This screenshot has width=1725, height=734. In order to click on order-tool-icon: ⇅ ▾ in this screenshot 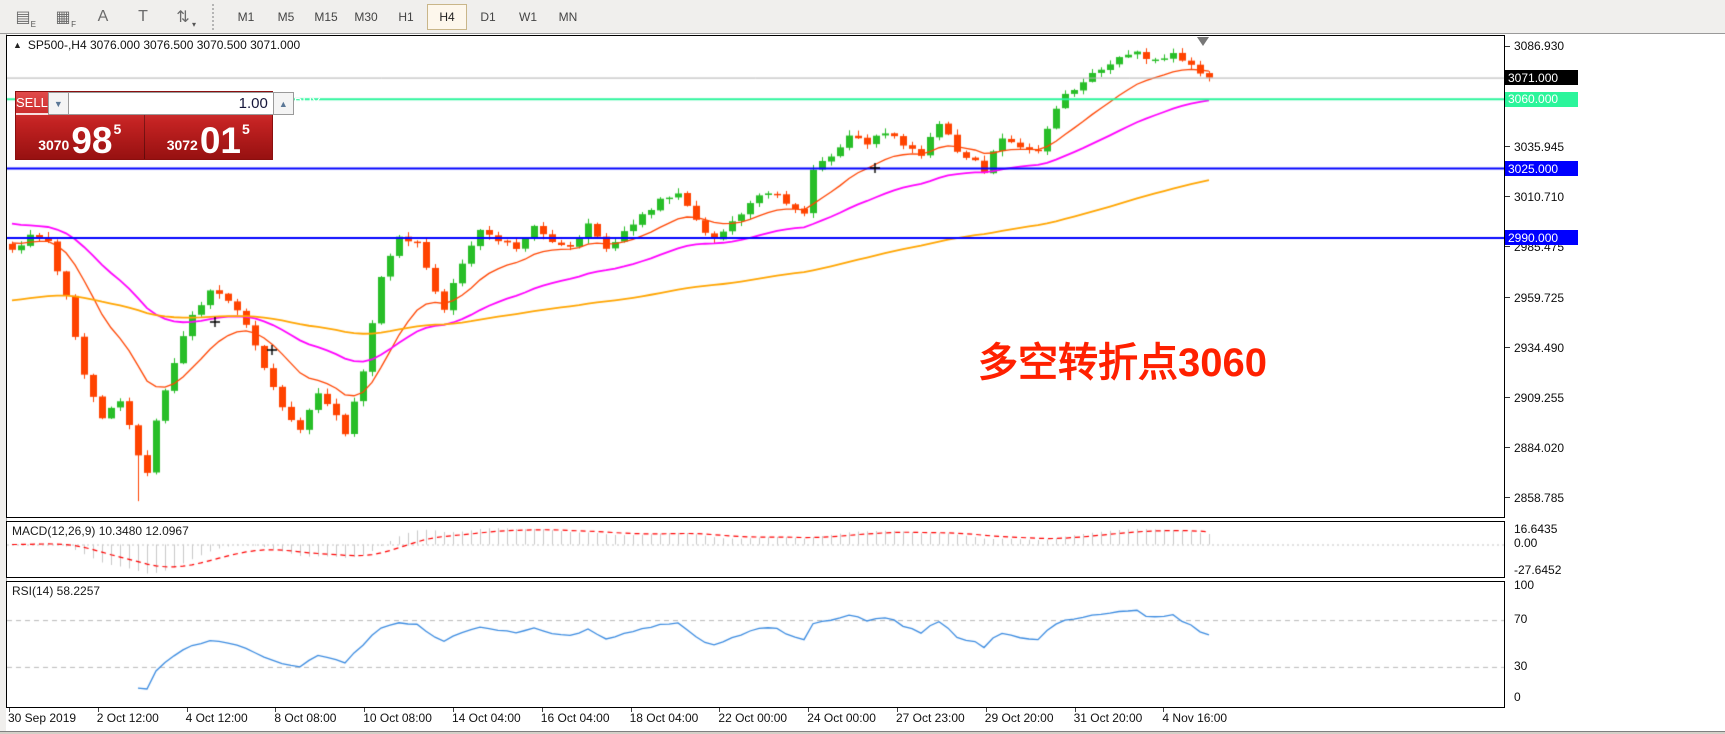, I will do `click(183, 17)`.